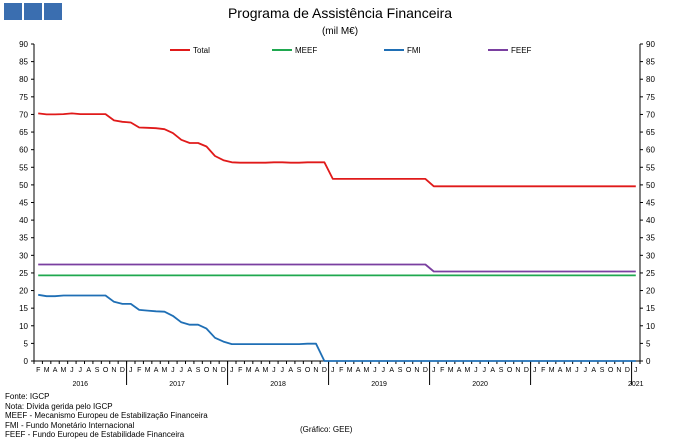 The width and height of the screenshot is (680, 445). I want to click on note-fmi: FMI - Fundo Monetário Internacional, so click(70, 425).